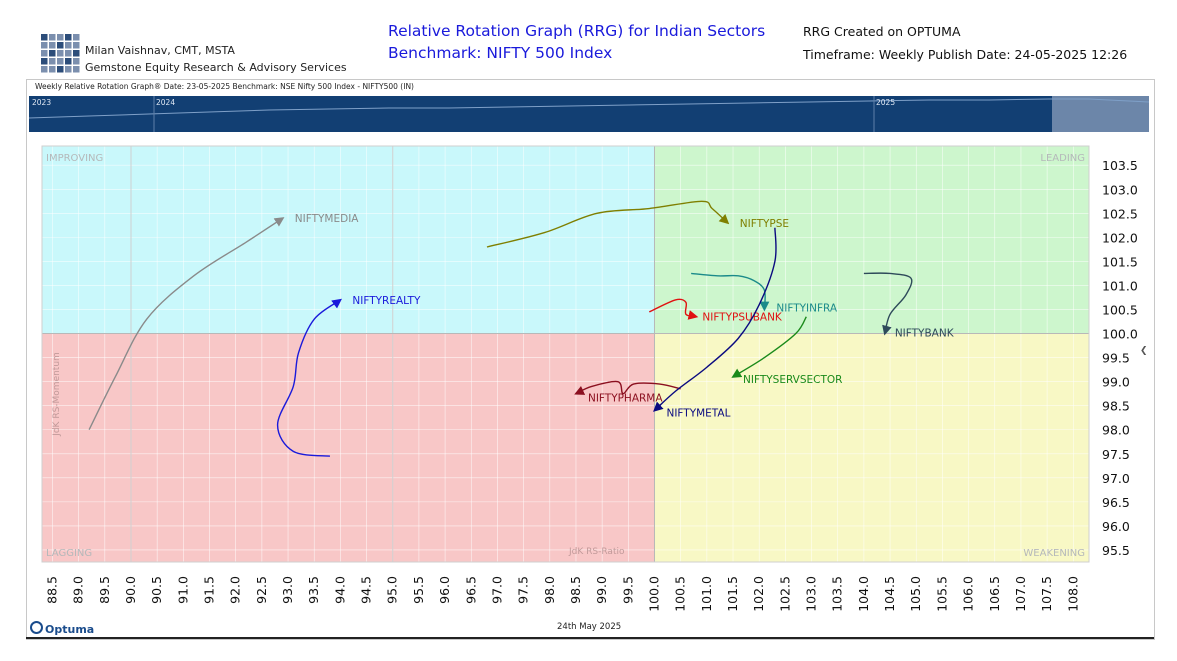 The width and height of the screenshot is (1177, 661). I want to click on x-tick-label: 97.5, so click(523, 590).